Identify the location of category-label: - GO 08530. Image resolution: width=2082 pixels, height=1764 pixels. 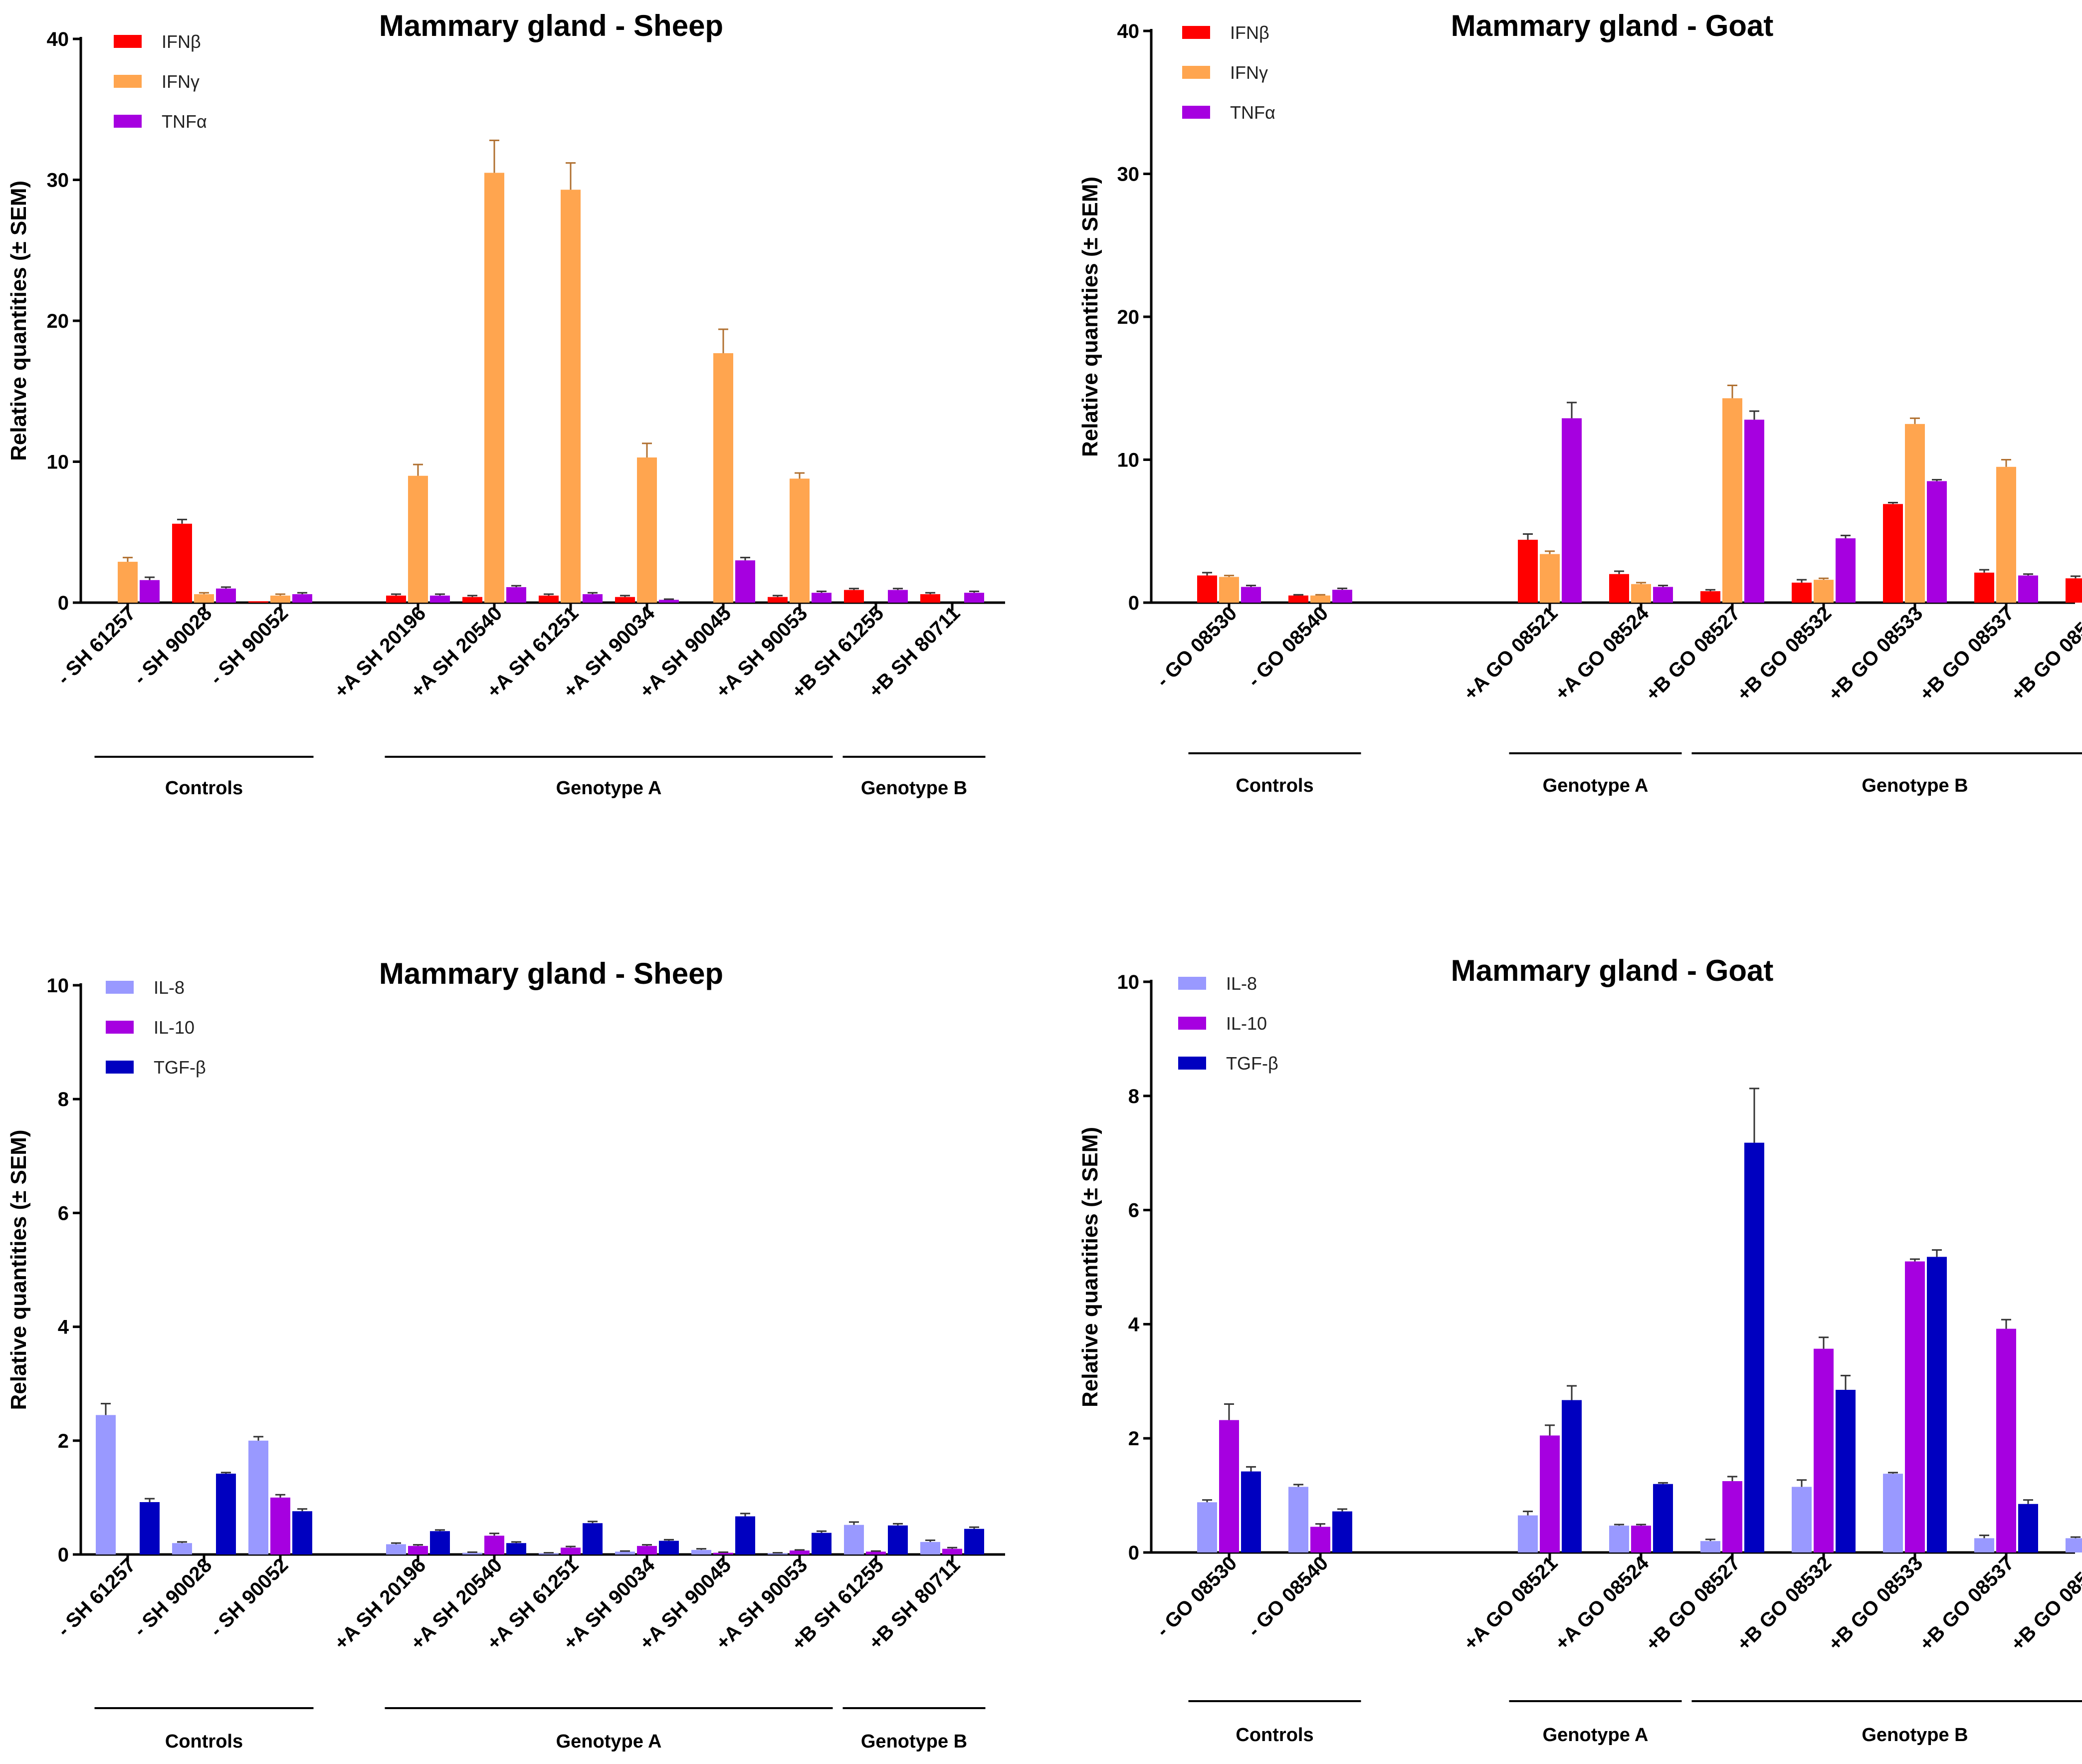
(1196, 1596).